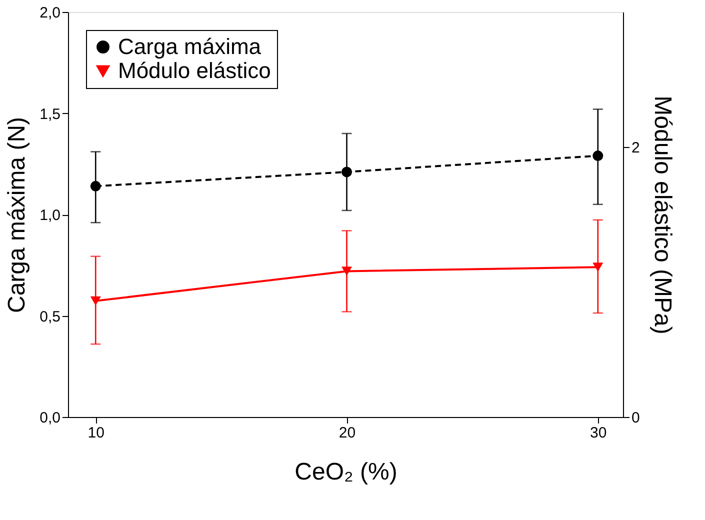 This screenshot has width=705, height=520. Describe the element at coordinates (50, 114) in the screenshot. I see `y-tick-label: 1,5` at that location.